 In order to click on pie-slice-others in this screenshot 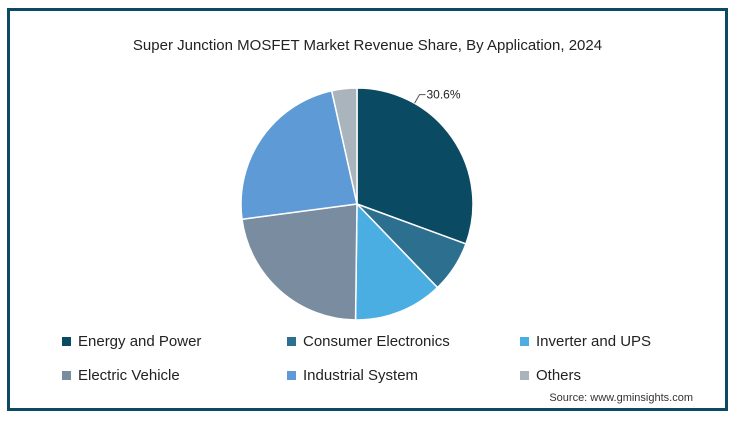, I will do `click(344, 146)`.